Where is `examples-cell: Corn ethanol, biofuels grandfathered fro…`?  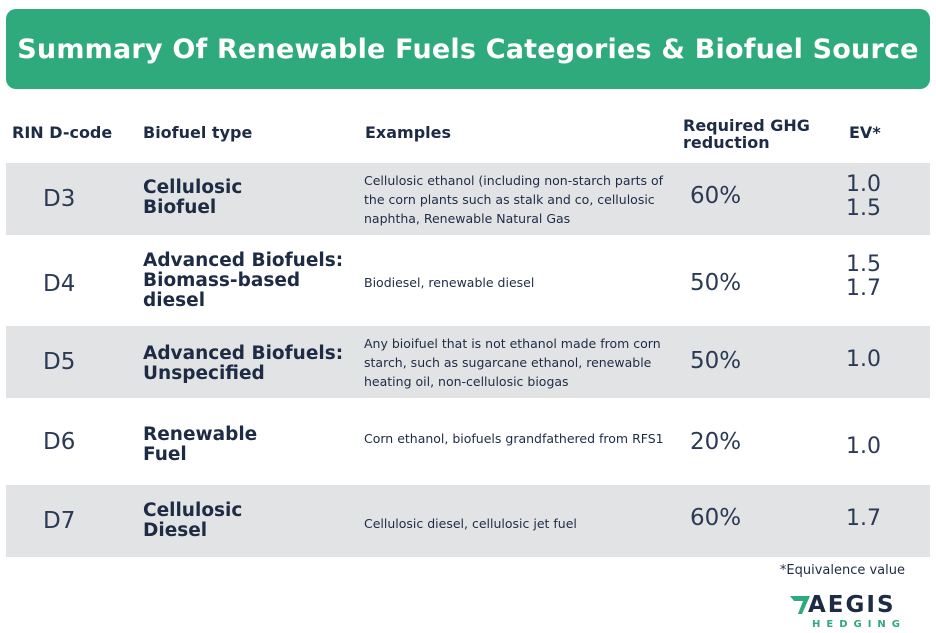
examples-cell: Corn ethanol, biofuels grandfathered fro… is located at coordinates (514, 438).